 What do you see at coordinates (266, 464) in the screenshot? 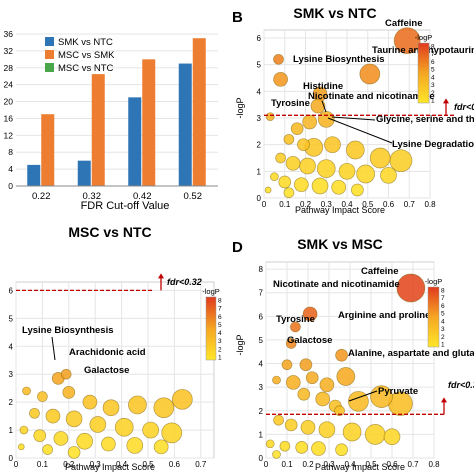
I see `x-tick-label: 0` at bounding box center [266, 464].